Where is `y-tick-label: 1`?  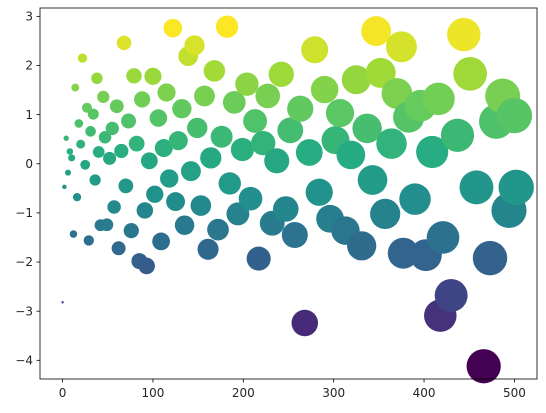
y-tick-label: 1 is located at coordinates (29, 115).